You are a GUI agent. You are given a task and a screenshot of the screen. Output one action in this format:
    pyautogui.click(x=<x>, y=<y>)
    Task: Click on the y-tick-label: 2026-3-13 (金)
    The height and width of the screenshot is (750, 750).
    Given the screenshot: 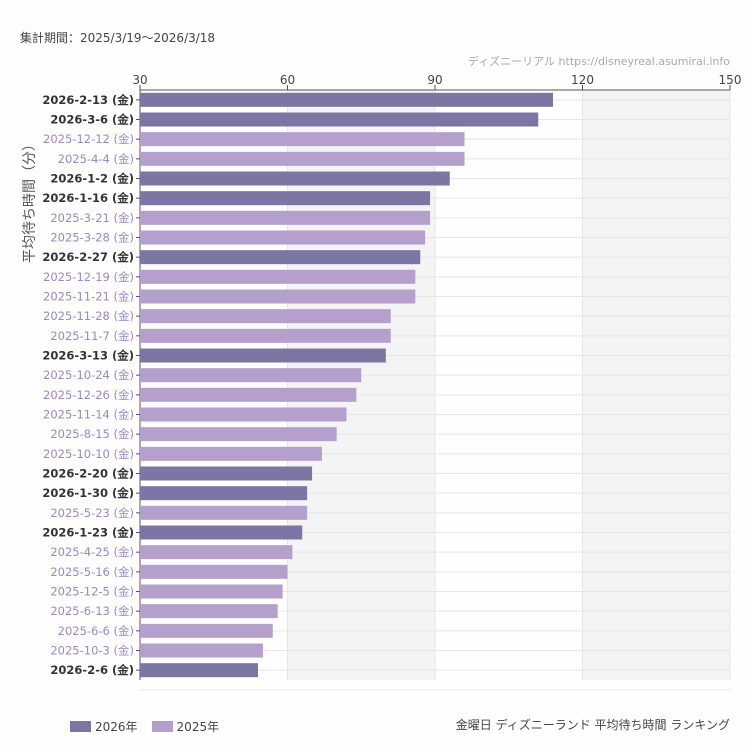 What is the action you would take?
    pyautogui.click(x=88, y=356)
    